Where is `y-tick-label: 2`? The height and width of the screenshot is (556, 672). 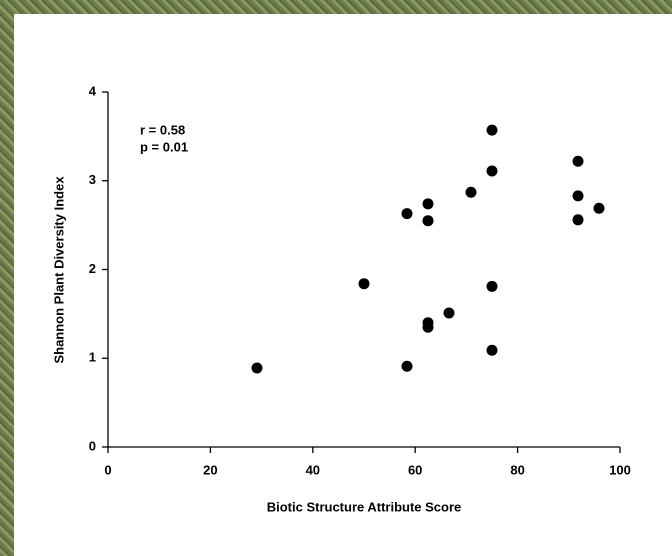
y-tick-label: 2 is located at coordinates (92, 268).